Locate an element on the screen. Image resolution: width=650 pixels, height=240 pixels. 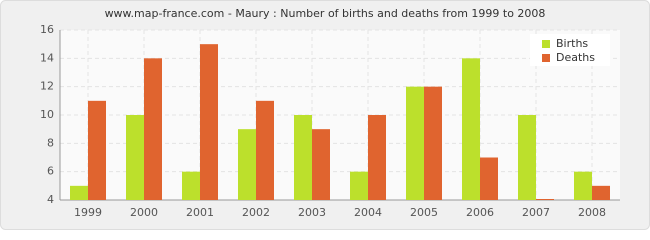
y-tick-label: 4 is located at coordinates (50, 199).